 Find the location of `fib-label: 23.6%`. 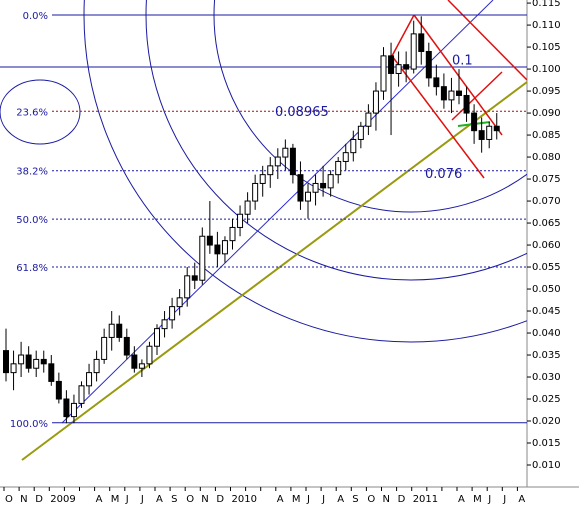

fib-label: 23.6% is located at coordinates (32, 112).